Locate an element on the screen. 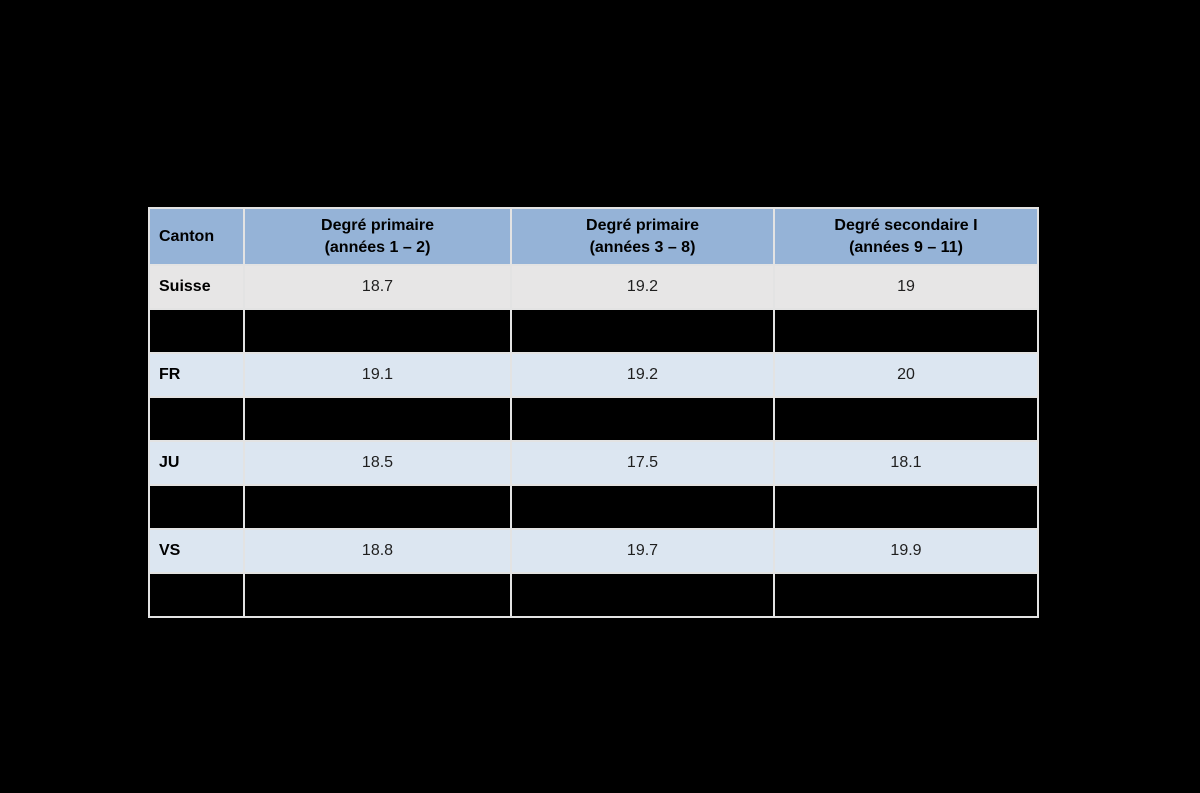 This screenshot has height=793, width=1200. value-cell: 17.5 is located at coordinates (642, 463).